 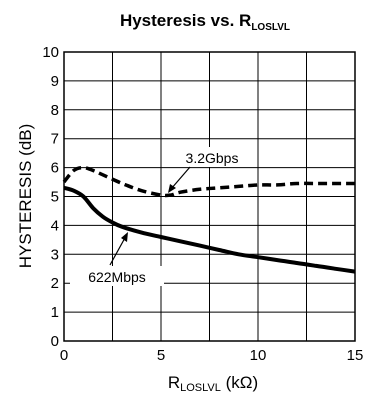 What do you see at coordinates (64, 355) in the screenshot?
I see `x-tick-label: 0` at bounding box center [64, 355].